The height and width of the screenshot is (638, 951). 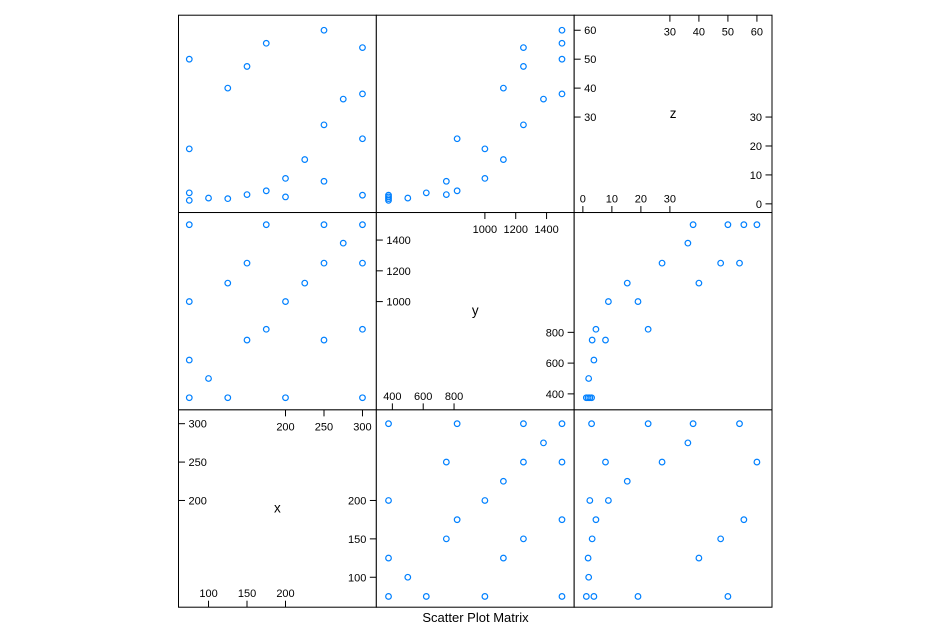 I want to click on tick-label: 600, so click(x=423, y=397).